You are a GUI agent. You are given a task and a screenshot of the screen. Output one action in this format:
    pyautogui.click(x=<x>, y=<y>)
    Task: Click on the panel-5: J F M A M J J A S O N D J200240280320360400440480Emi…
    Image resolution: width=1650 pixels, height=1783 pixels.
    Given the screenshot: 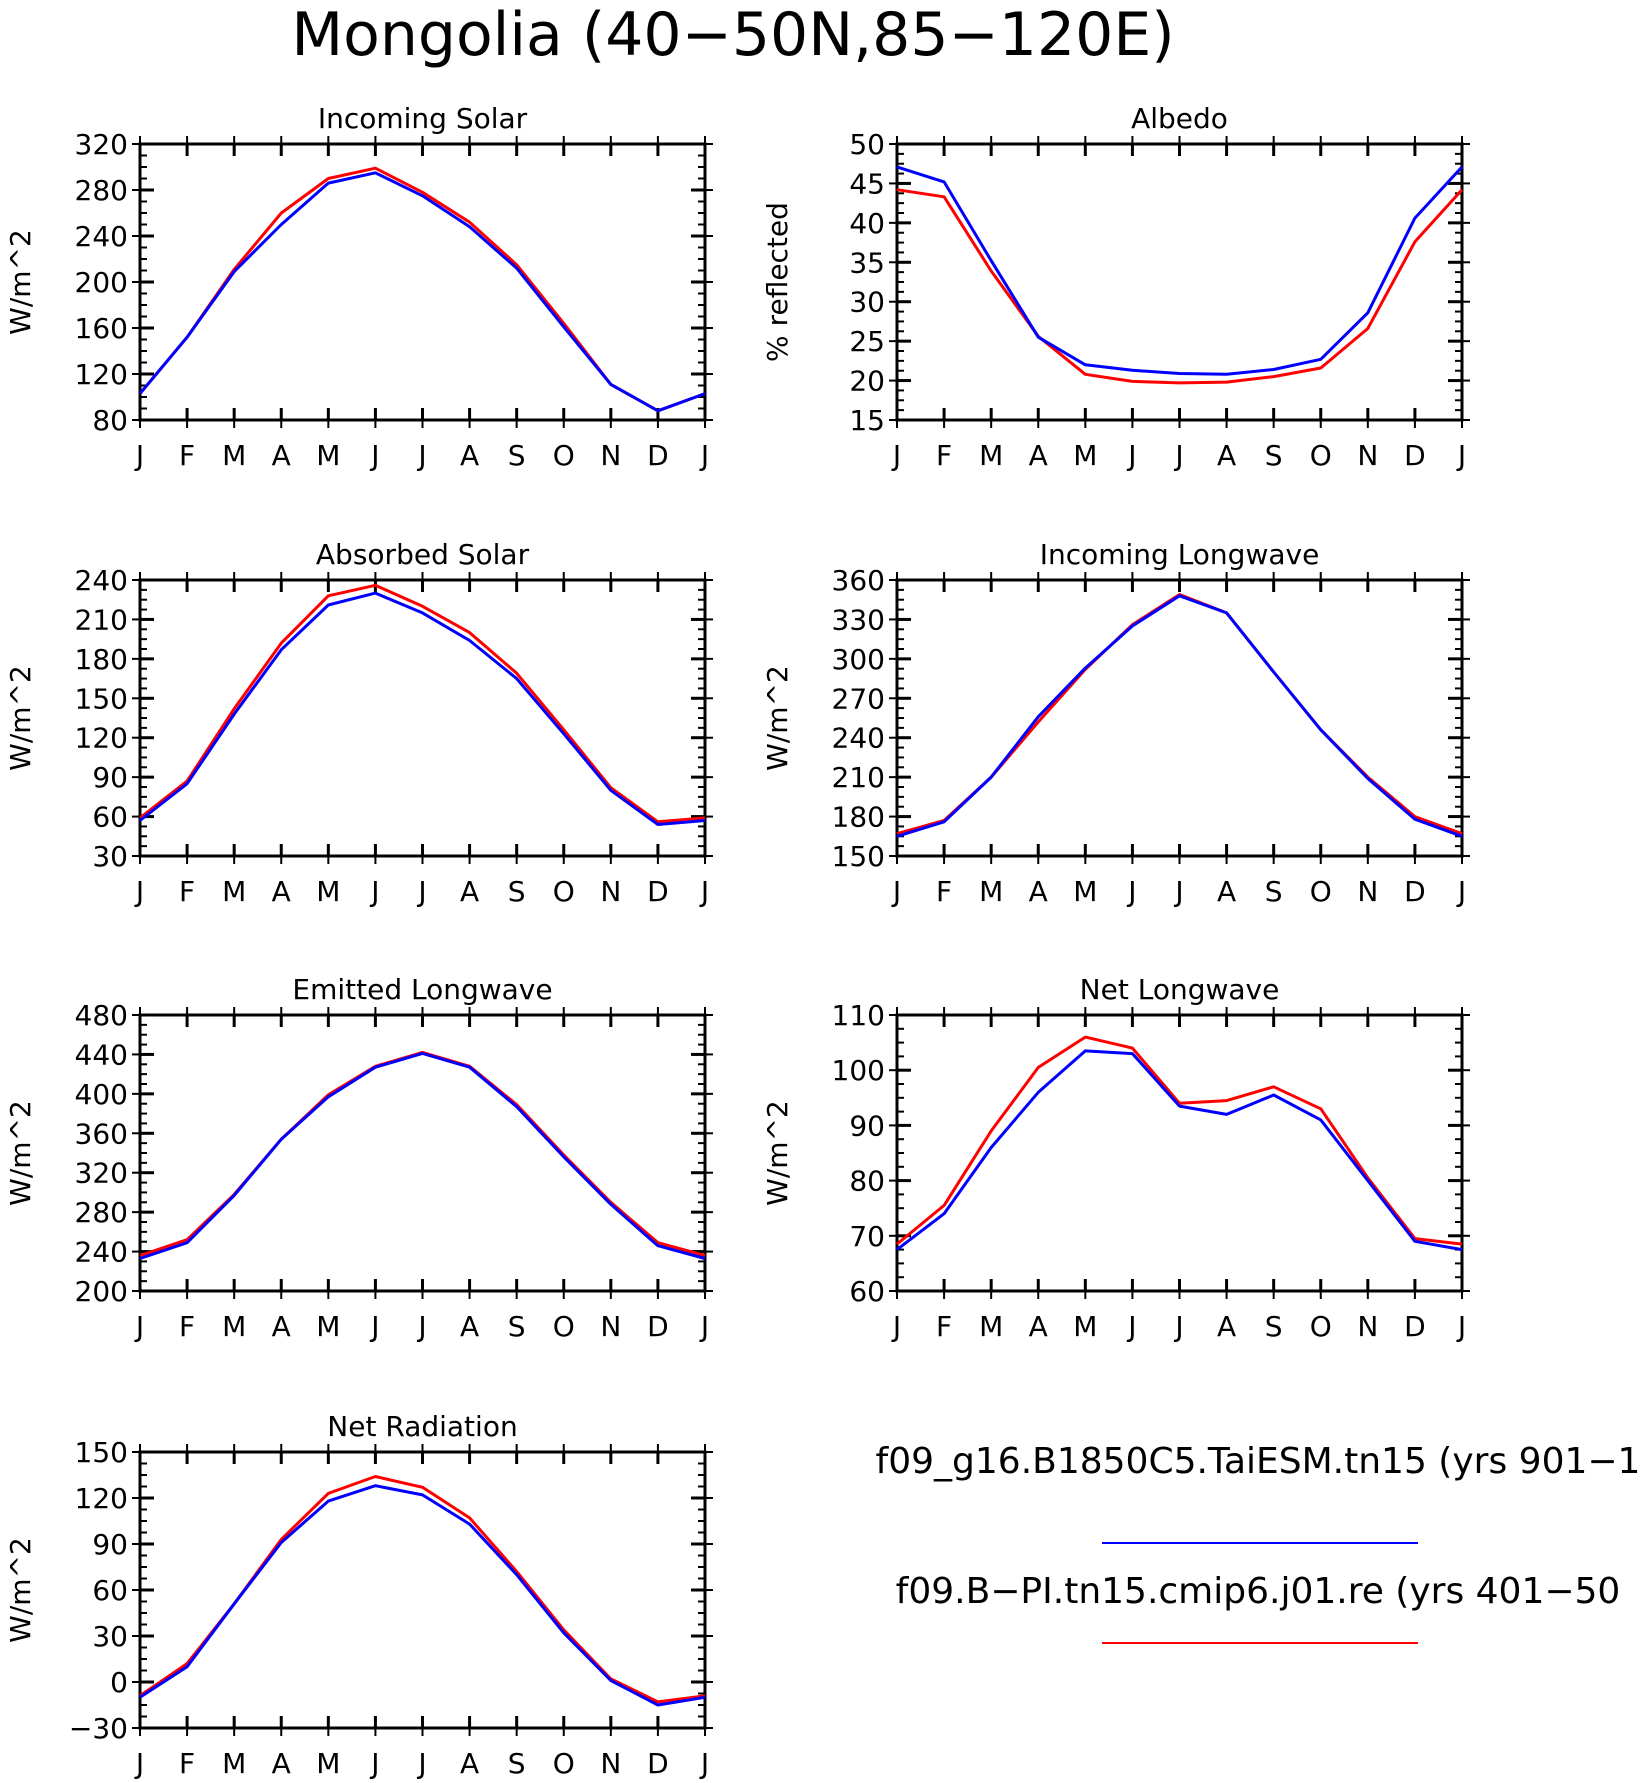 What is the action you would take?
    pyautogui.click(x=358, y=1158)
    